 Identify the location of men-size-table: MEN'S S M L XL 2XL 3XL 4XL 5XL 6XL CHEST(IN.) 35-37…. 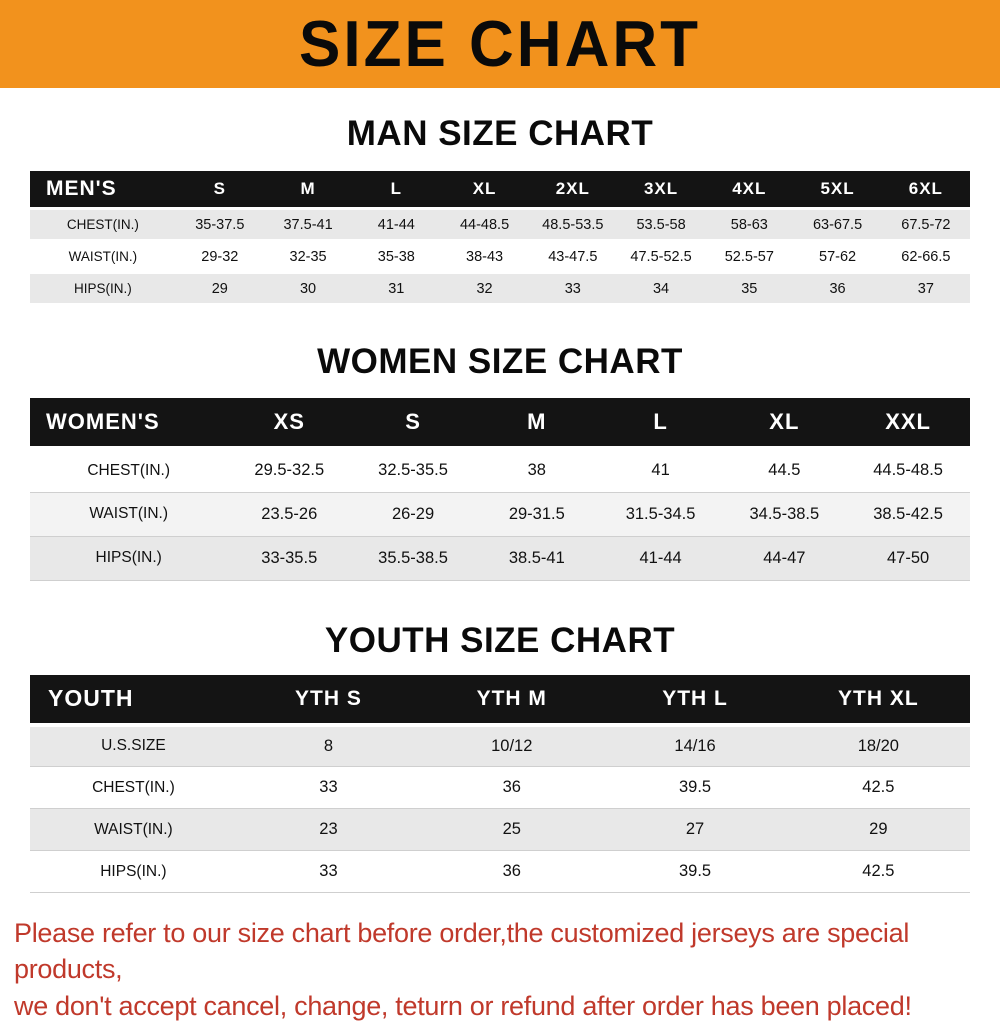
(500, 237).